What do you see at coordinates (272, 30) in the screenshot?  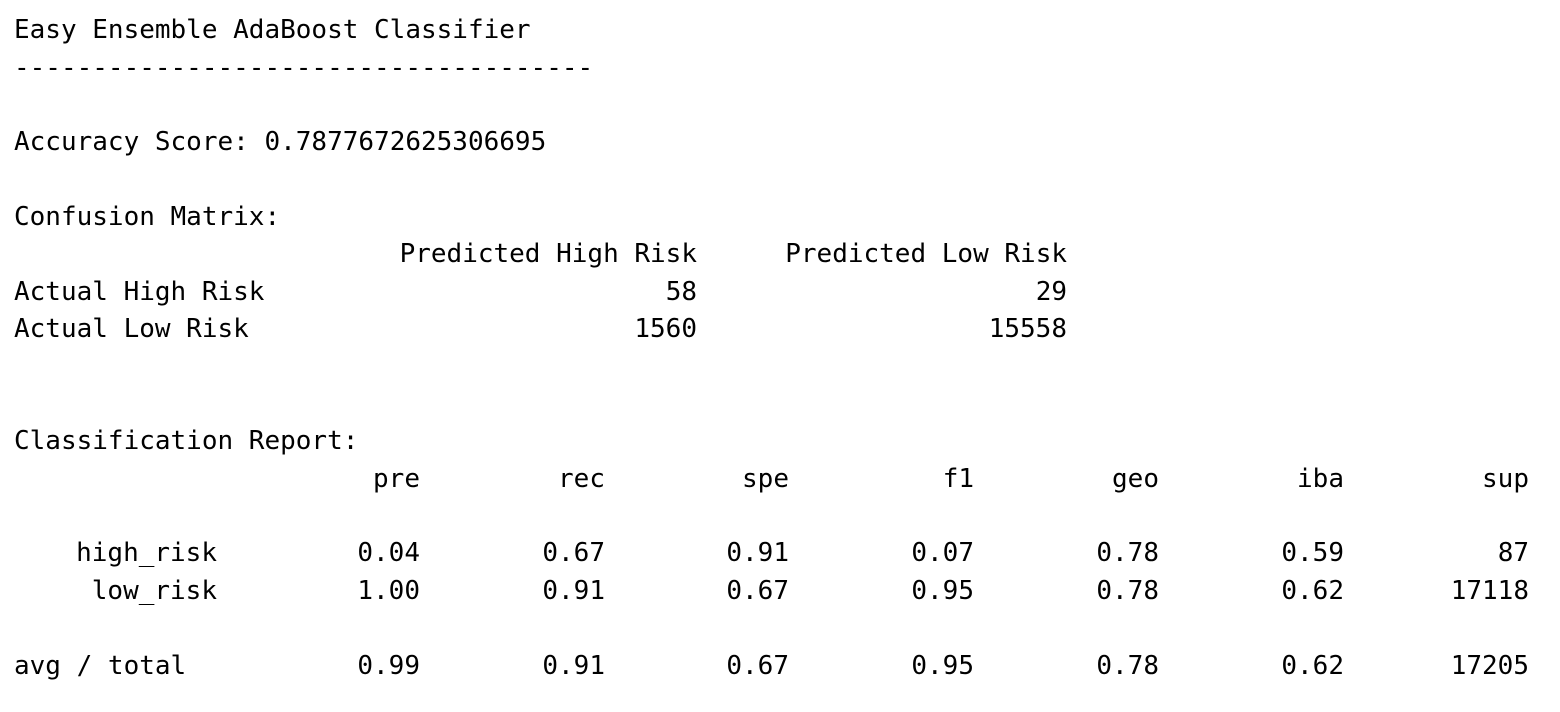 I see `report-title: Easy Ensemble AdaBoost Classifier` at bounding box center [272, 30].